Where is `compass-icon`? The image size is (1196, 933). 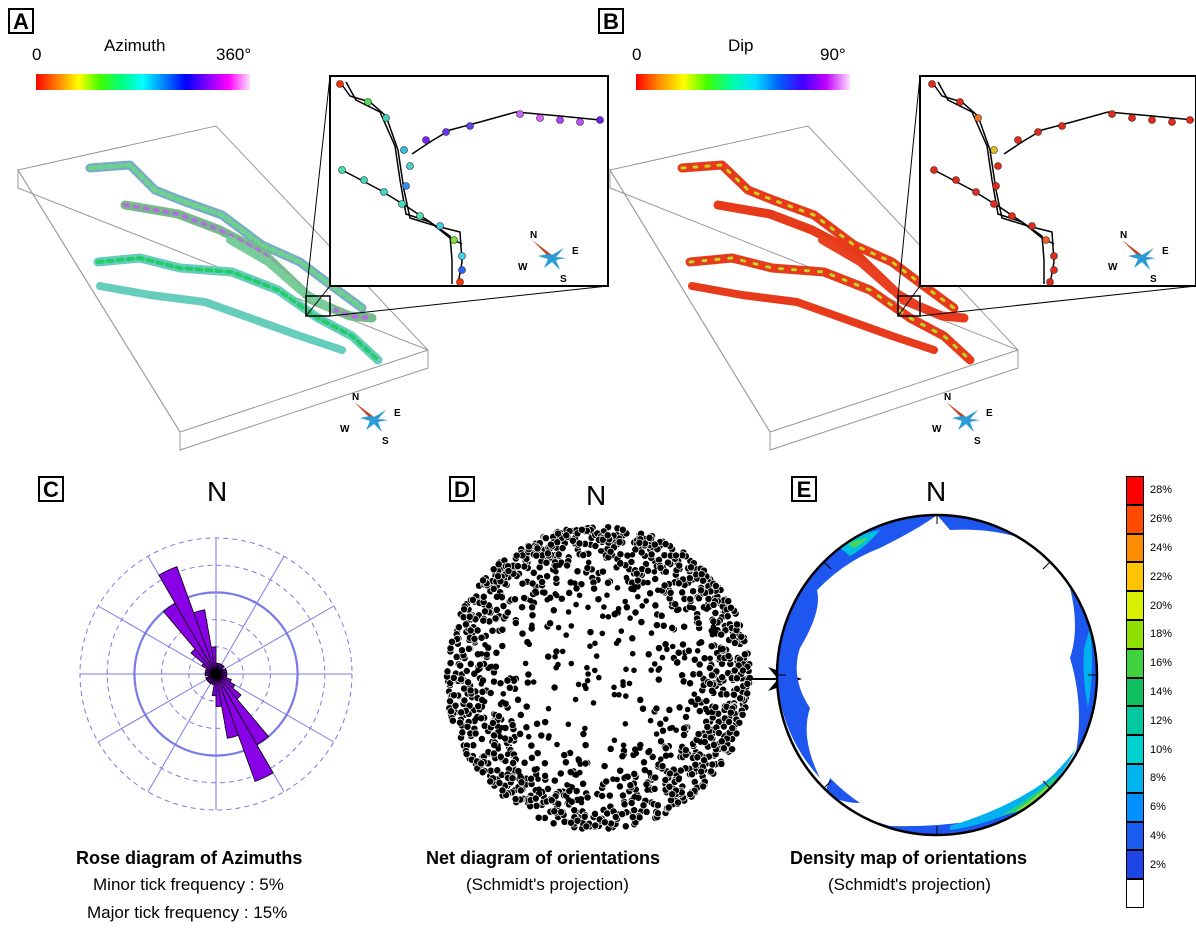
compass-icon is located at coordinates (1139, 255).